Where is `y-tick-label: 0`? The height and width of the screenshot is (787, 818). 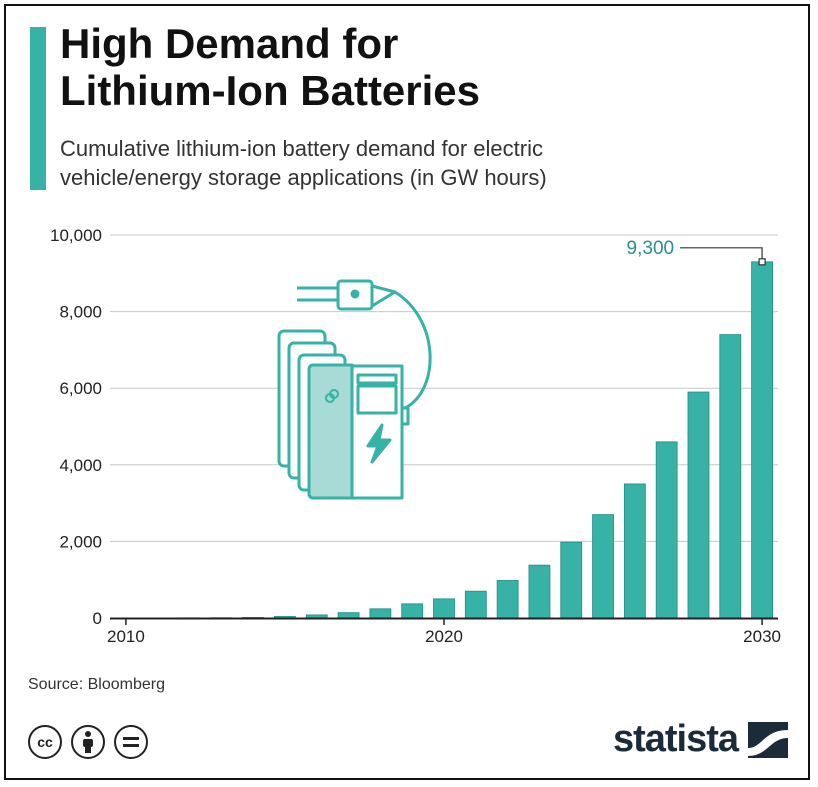 y-tick-label: 0 is located at coordinates (97, 618).